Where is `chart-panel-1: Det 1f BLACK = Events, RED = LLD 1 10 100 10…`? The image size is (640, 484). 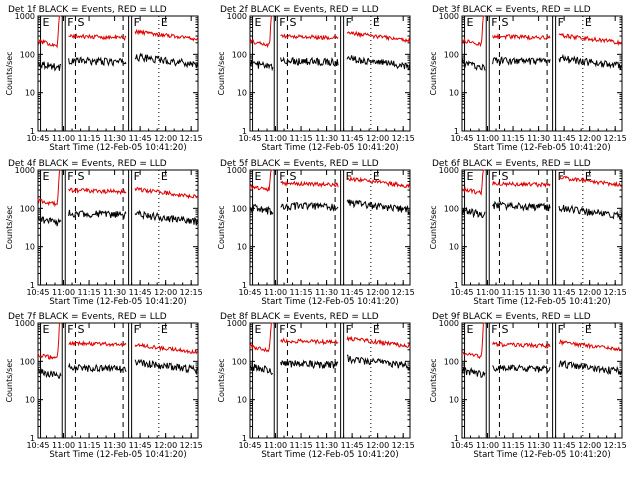
chart-panel-1: Det 1f BLACK = Events, RED = LLD 1 10 100 10… is located at coordinates (104, 79).